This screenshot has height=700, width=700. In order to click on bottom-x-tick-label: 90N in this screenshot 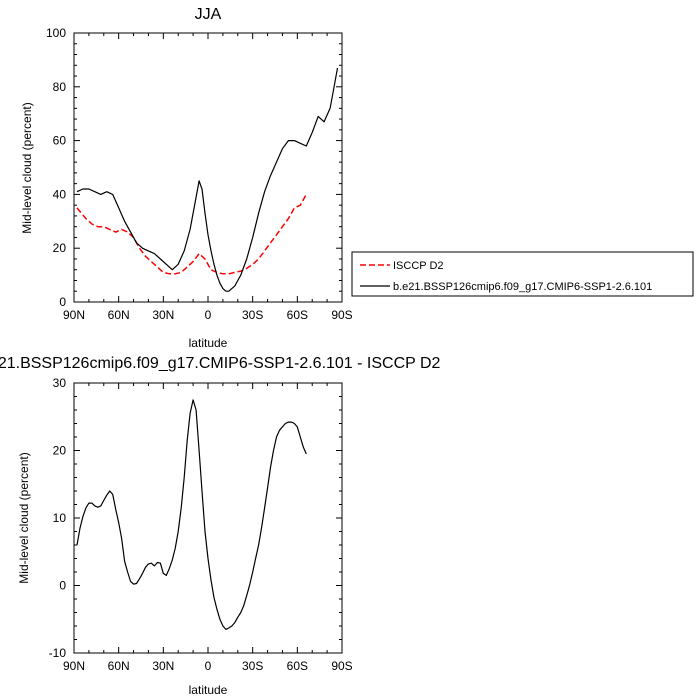, I will do `click(74, 666)`.